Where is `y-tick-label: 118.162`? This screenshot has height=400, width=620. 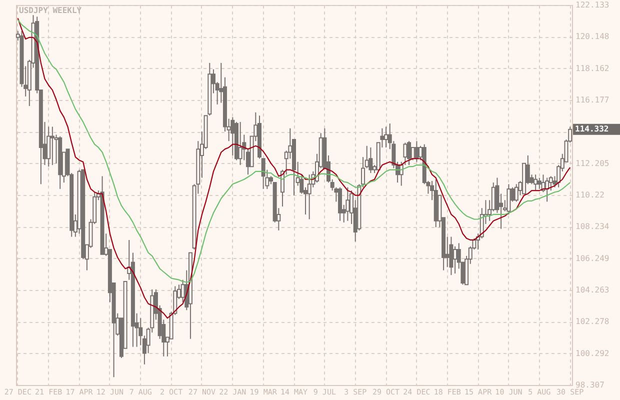 y-tick-label: 118.162 is located at coordinates (593, 68).